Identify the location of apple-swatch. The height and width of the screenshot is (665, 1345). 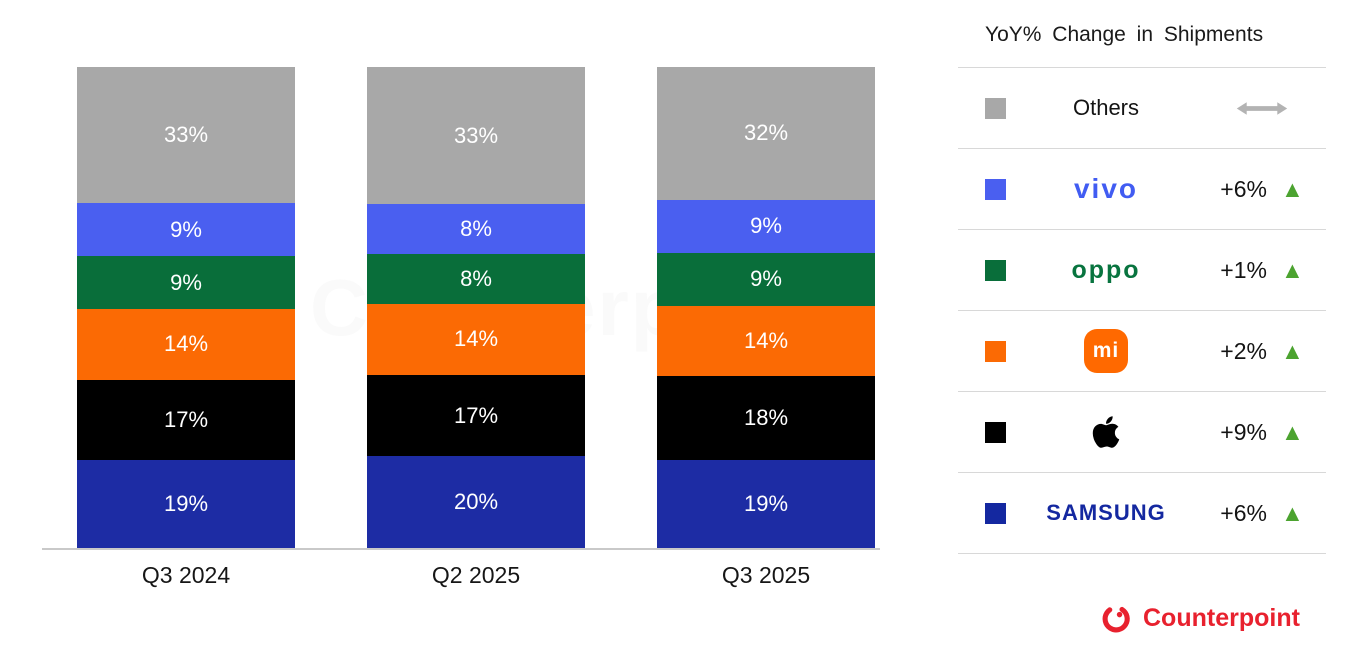
(995, 432).